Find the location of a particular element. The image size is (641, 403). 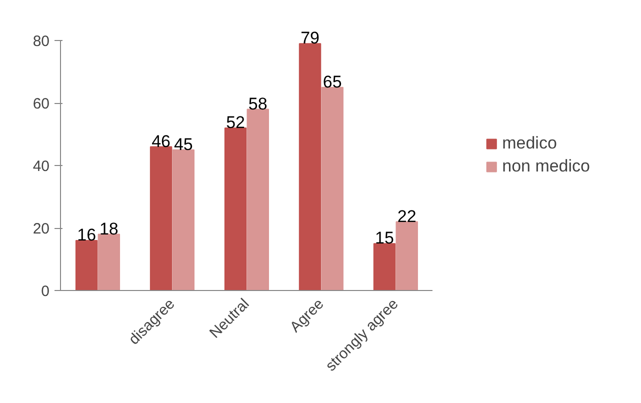

data-label: 22 is located at coordinates (406, 216).